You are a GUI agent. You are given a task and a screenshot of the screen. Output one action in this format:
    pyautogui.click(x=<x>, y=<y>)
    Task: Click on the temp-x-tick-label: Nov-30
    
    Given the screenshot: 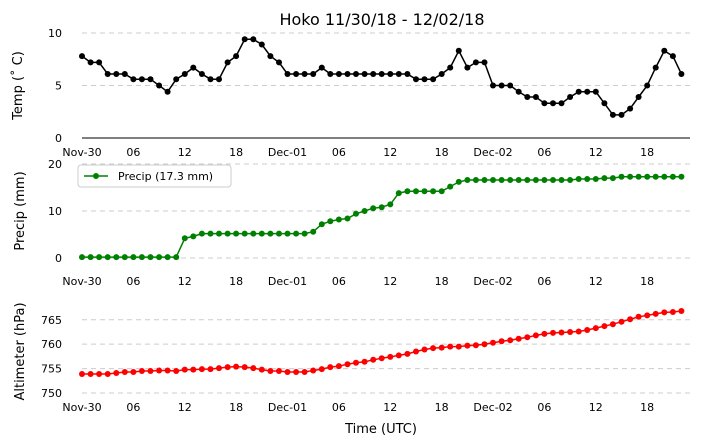 What is the action you would take?
    pyautogui.click(x=81, y=152)
    